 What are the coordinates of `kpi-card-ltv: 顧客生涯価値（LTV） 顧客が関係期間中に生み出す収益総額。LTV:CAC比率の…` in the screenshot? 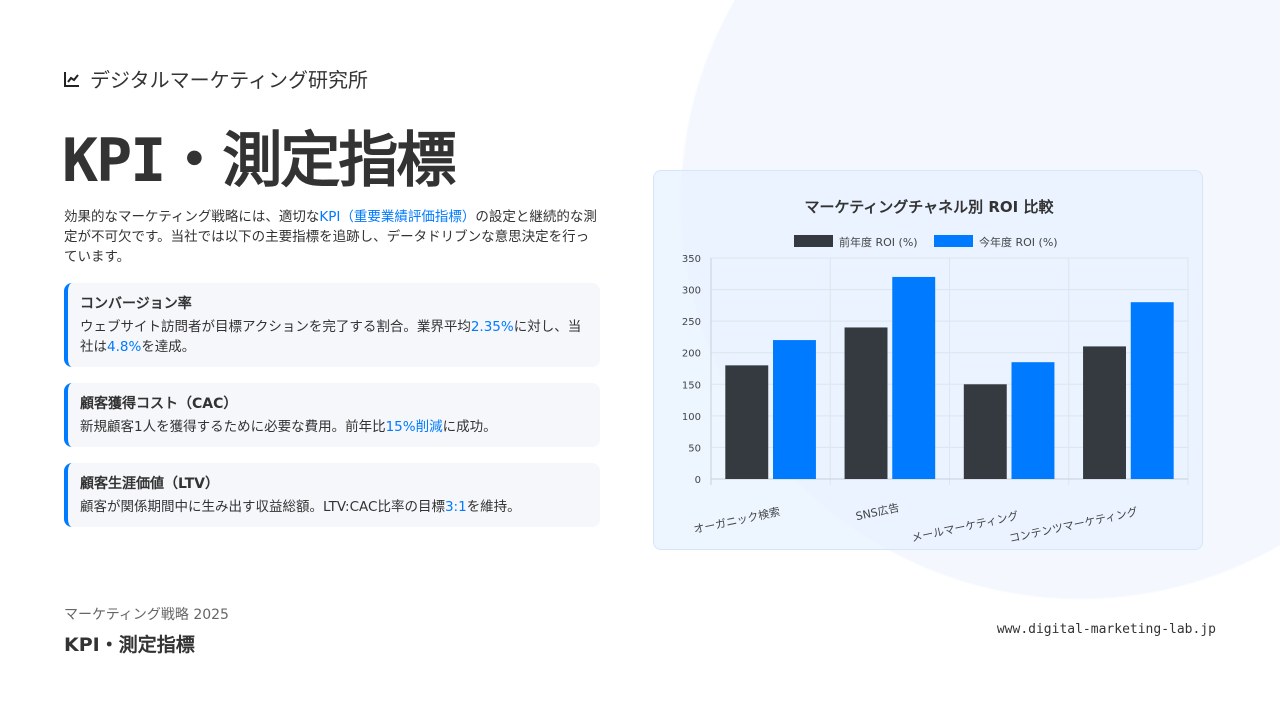 It's located at (332, 495).